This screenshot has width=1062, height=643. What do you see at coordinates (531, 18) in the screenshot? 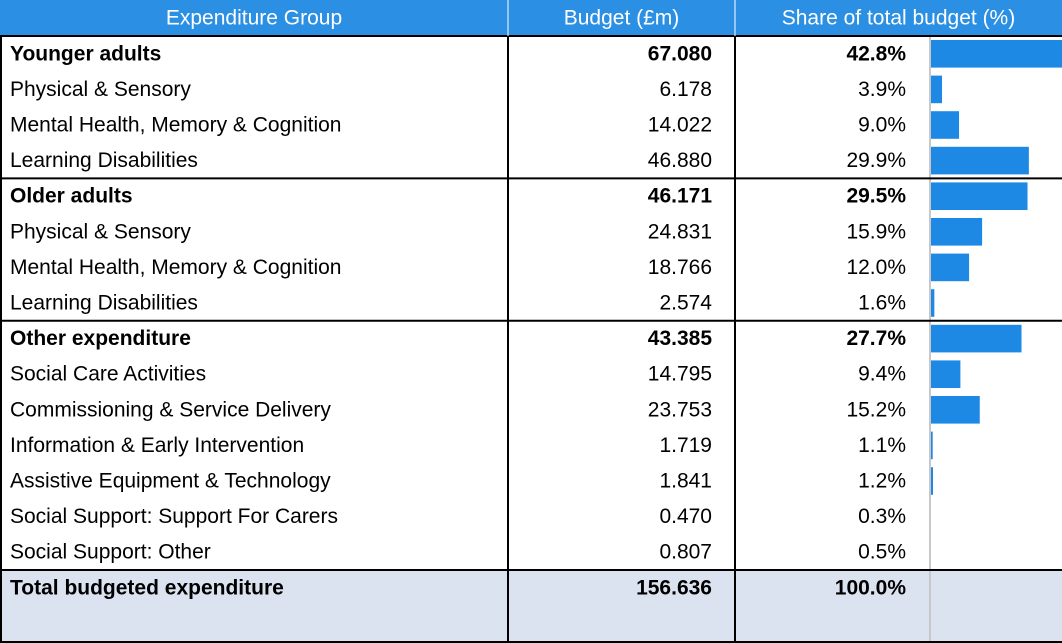
I see `header-bg` at bounding box center [531, 18].